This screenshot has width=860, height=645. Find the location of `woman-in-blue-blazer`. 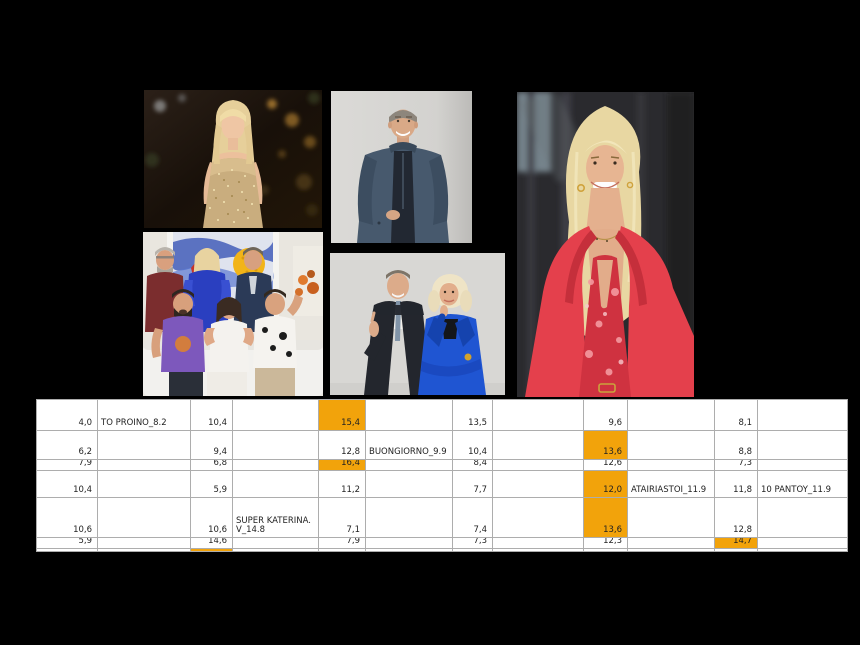

woman-in-blue-blazer is located at coordinates (452, 334).